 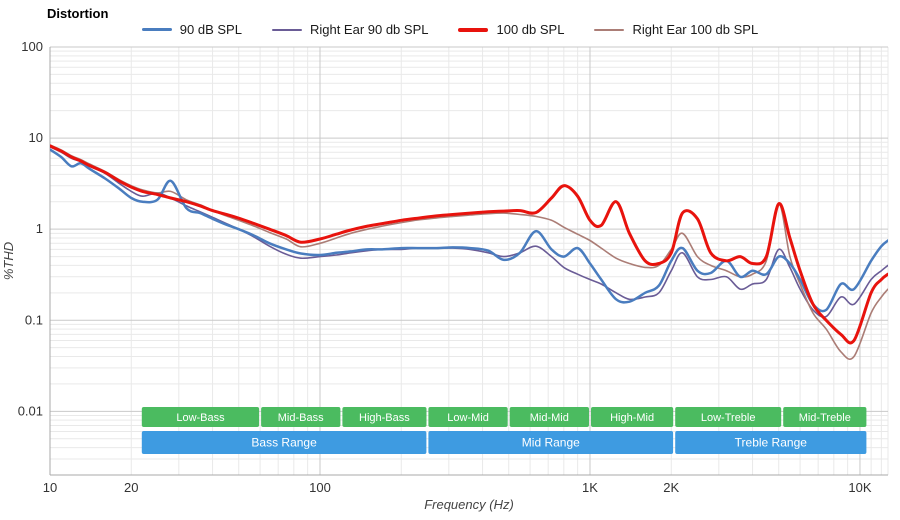 I want to click on band-low-mid, so click(x=468, y=417).